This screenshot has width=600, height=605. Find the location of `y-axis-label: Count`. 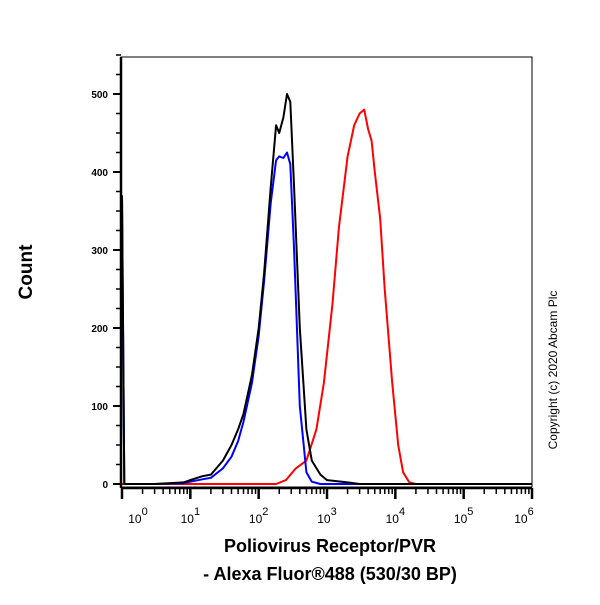

y-axis-label: Count is located at coordinates (26, 272).